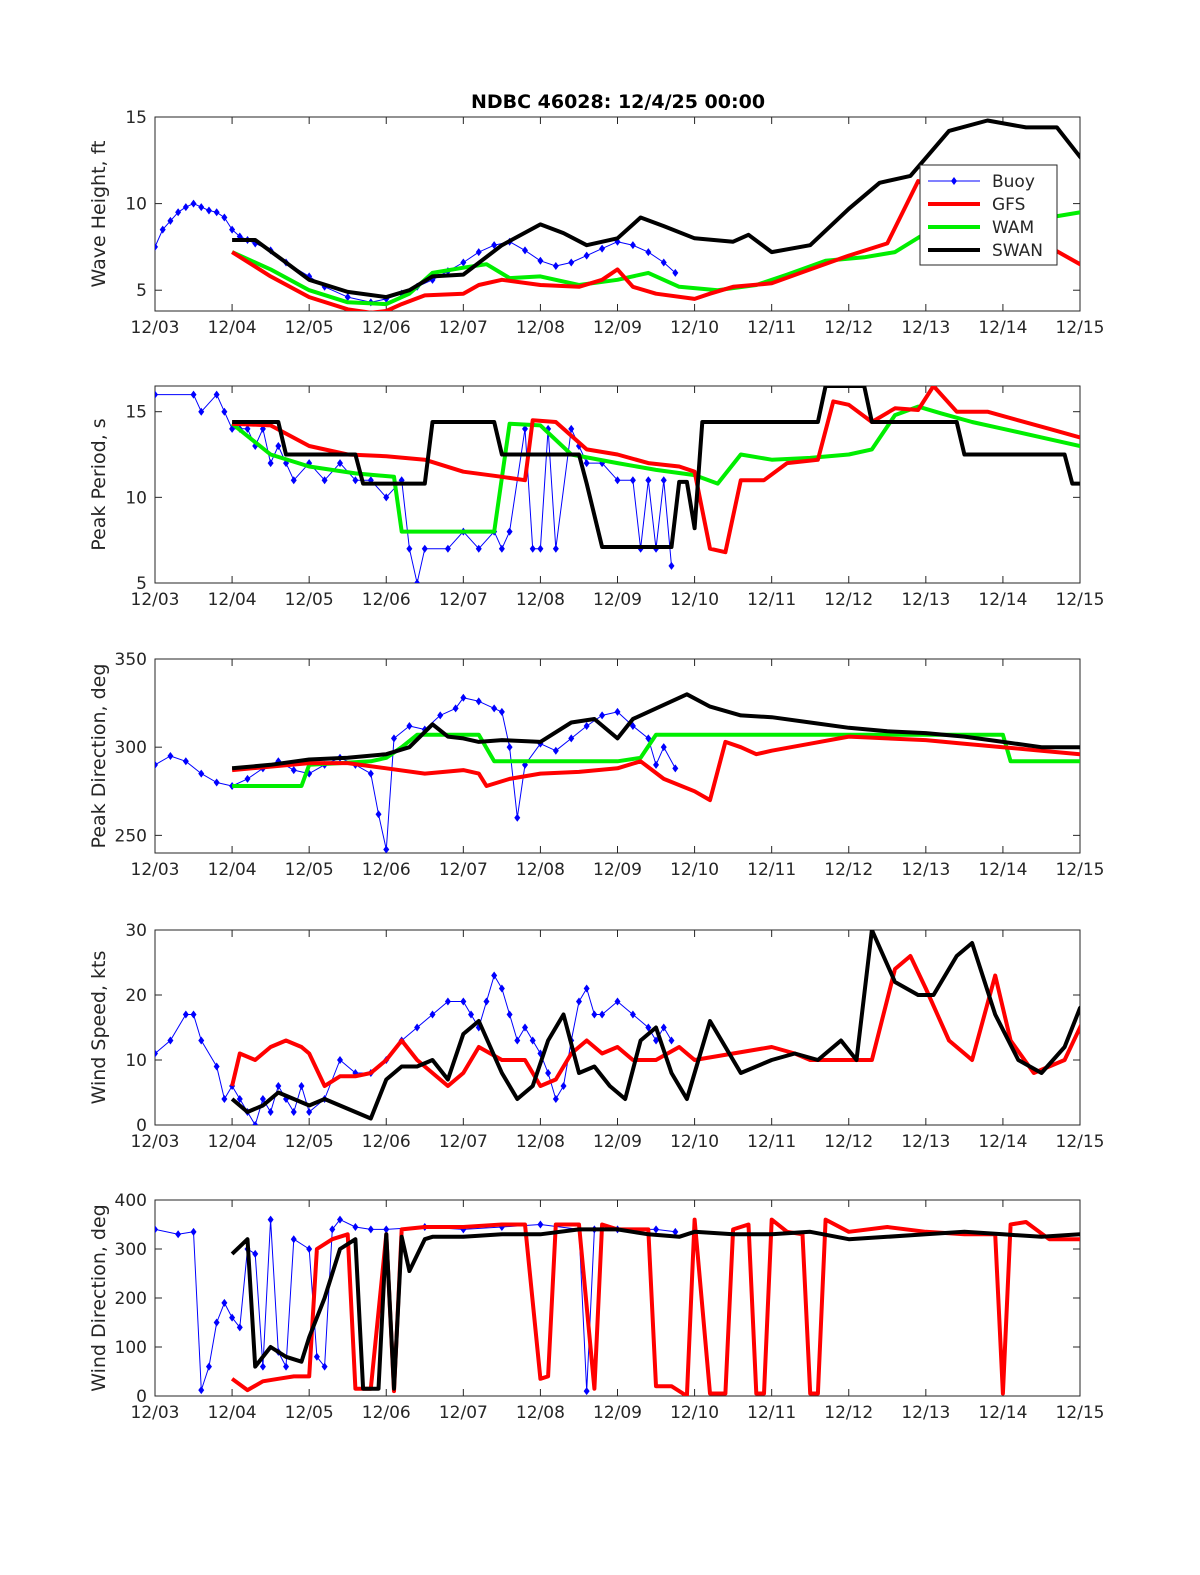 The width and height of the screenshot is (1200, 1575). I want to click on legend-entry-buoy: Buoy, so click(981, 182).